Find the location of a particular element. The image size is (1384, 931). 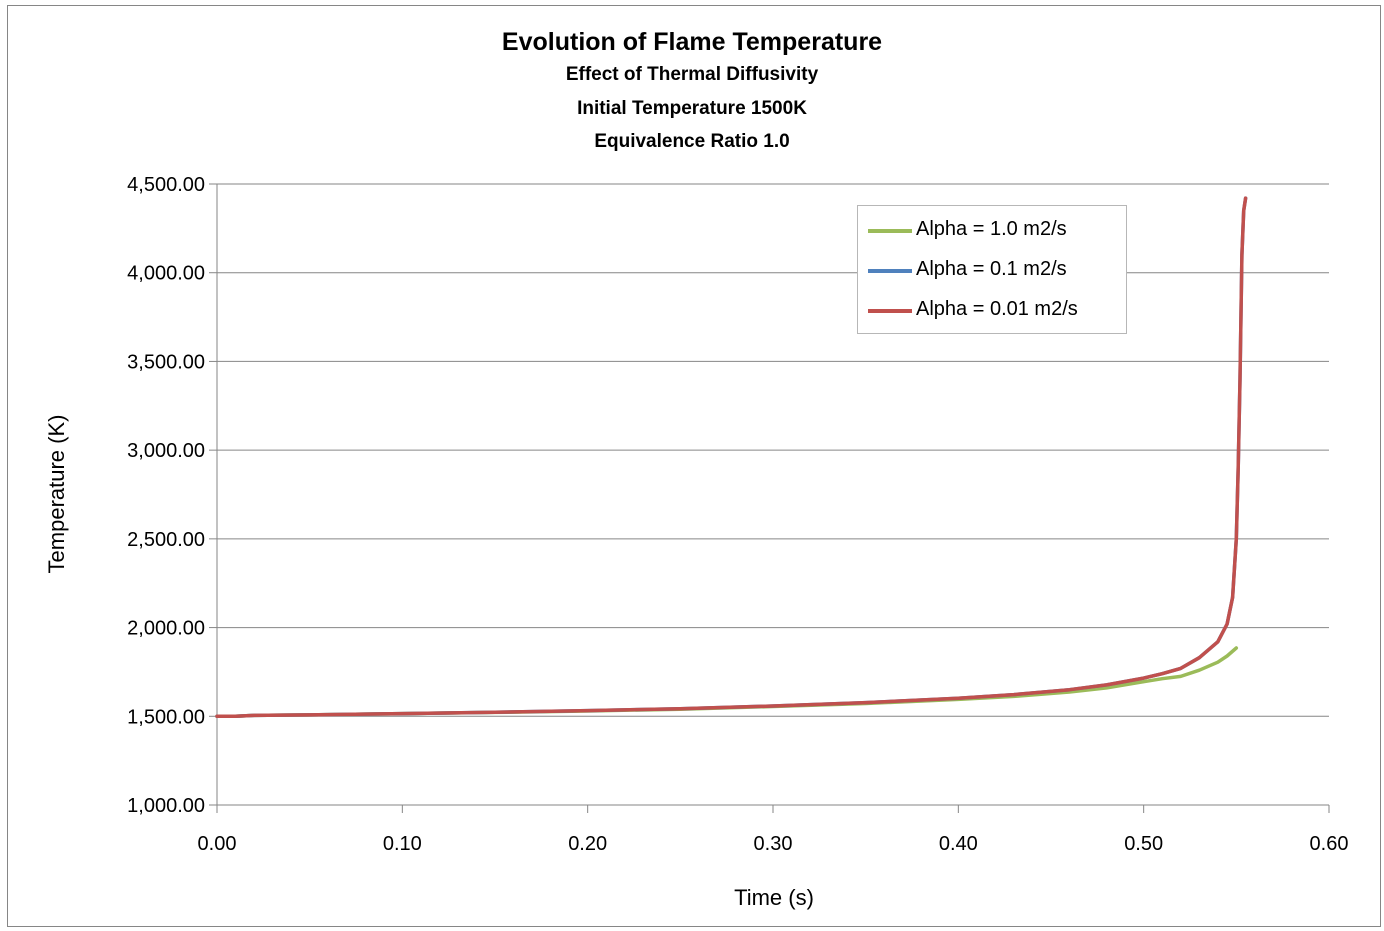

chart-subtitle-2: Initial Temperature 1500K is located at coordinates (692, 108).